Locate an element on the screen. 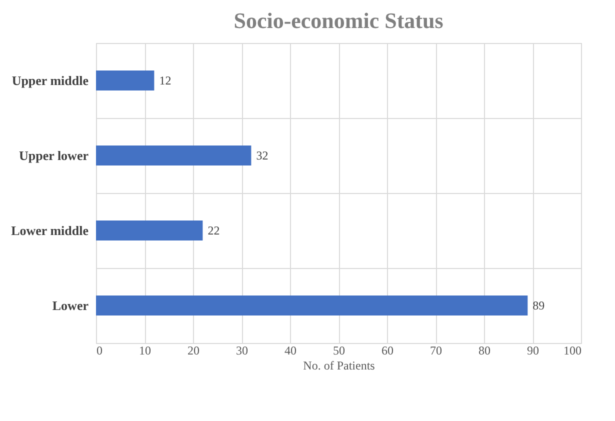 This screenshot has height=421, width=615. x-tick-label: 40 is located at coordinates (290, 351).